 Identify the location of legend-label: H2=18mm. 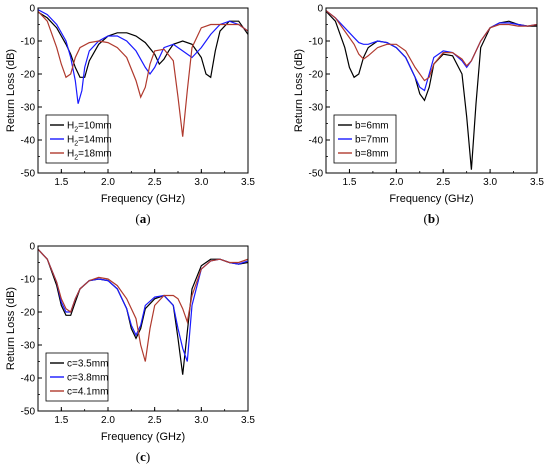
(89, 155).